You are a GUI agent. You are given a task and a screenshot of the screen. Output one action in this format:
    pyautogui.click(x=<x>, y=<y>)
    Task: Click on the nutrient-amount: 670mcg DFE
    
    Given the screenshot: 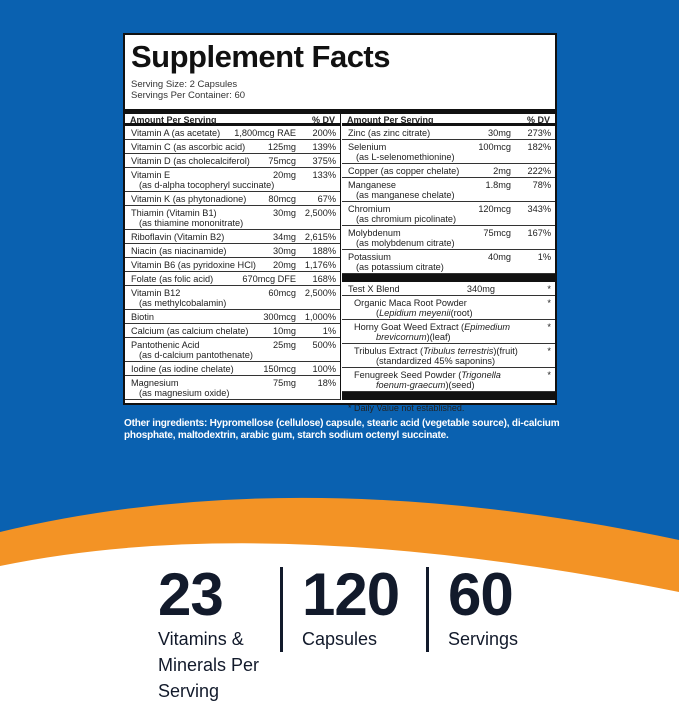 What is the action you would take?
    pyautogui.click(x=269, y=278)
    